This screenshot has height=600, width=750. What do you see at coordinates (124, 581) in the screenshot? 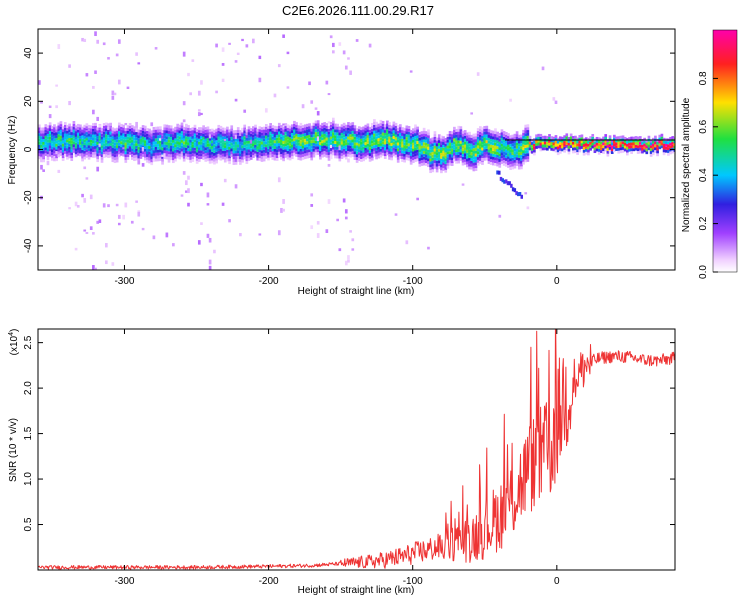
I see `snr-x-tick-label: -300` at bounding box center [124, 581].